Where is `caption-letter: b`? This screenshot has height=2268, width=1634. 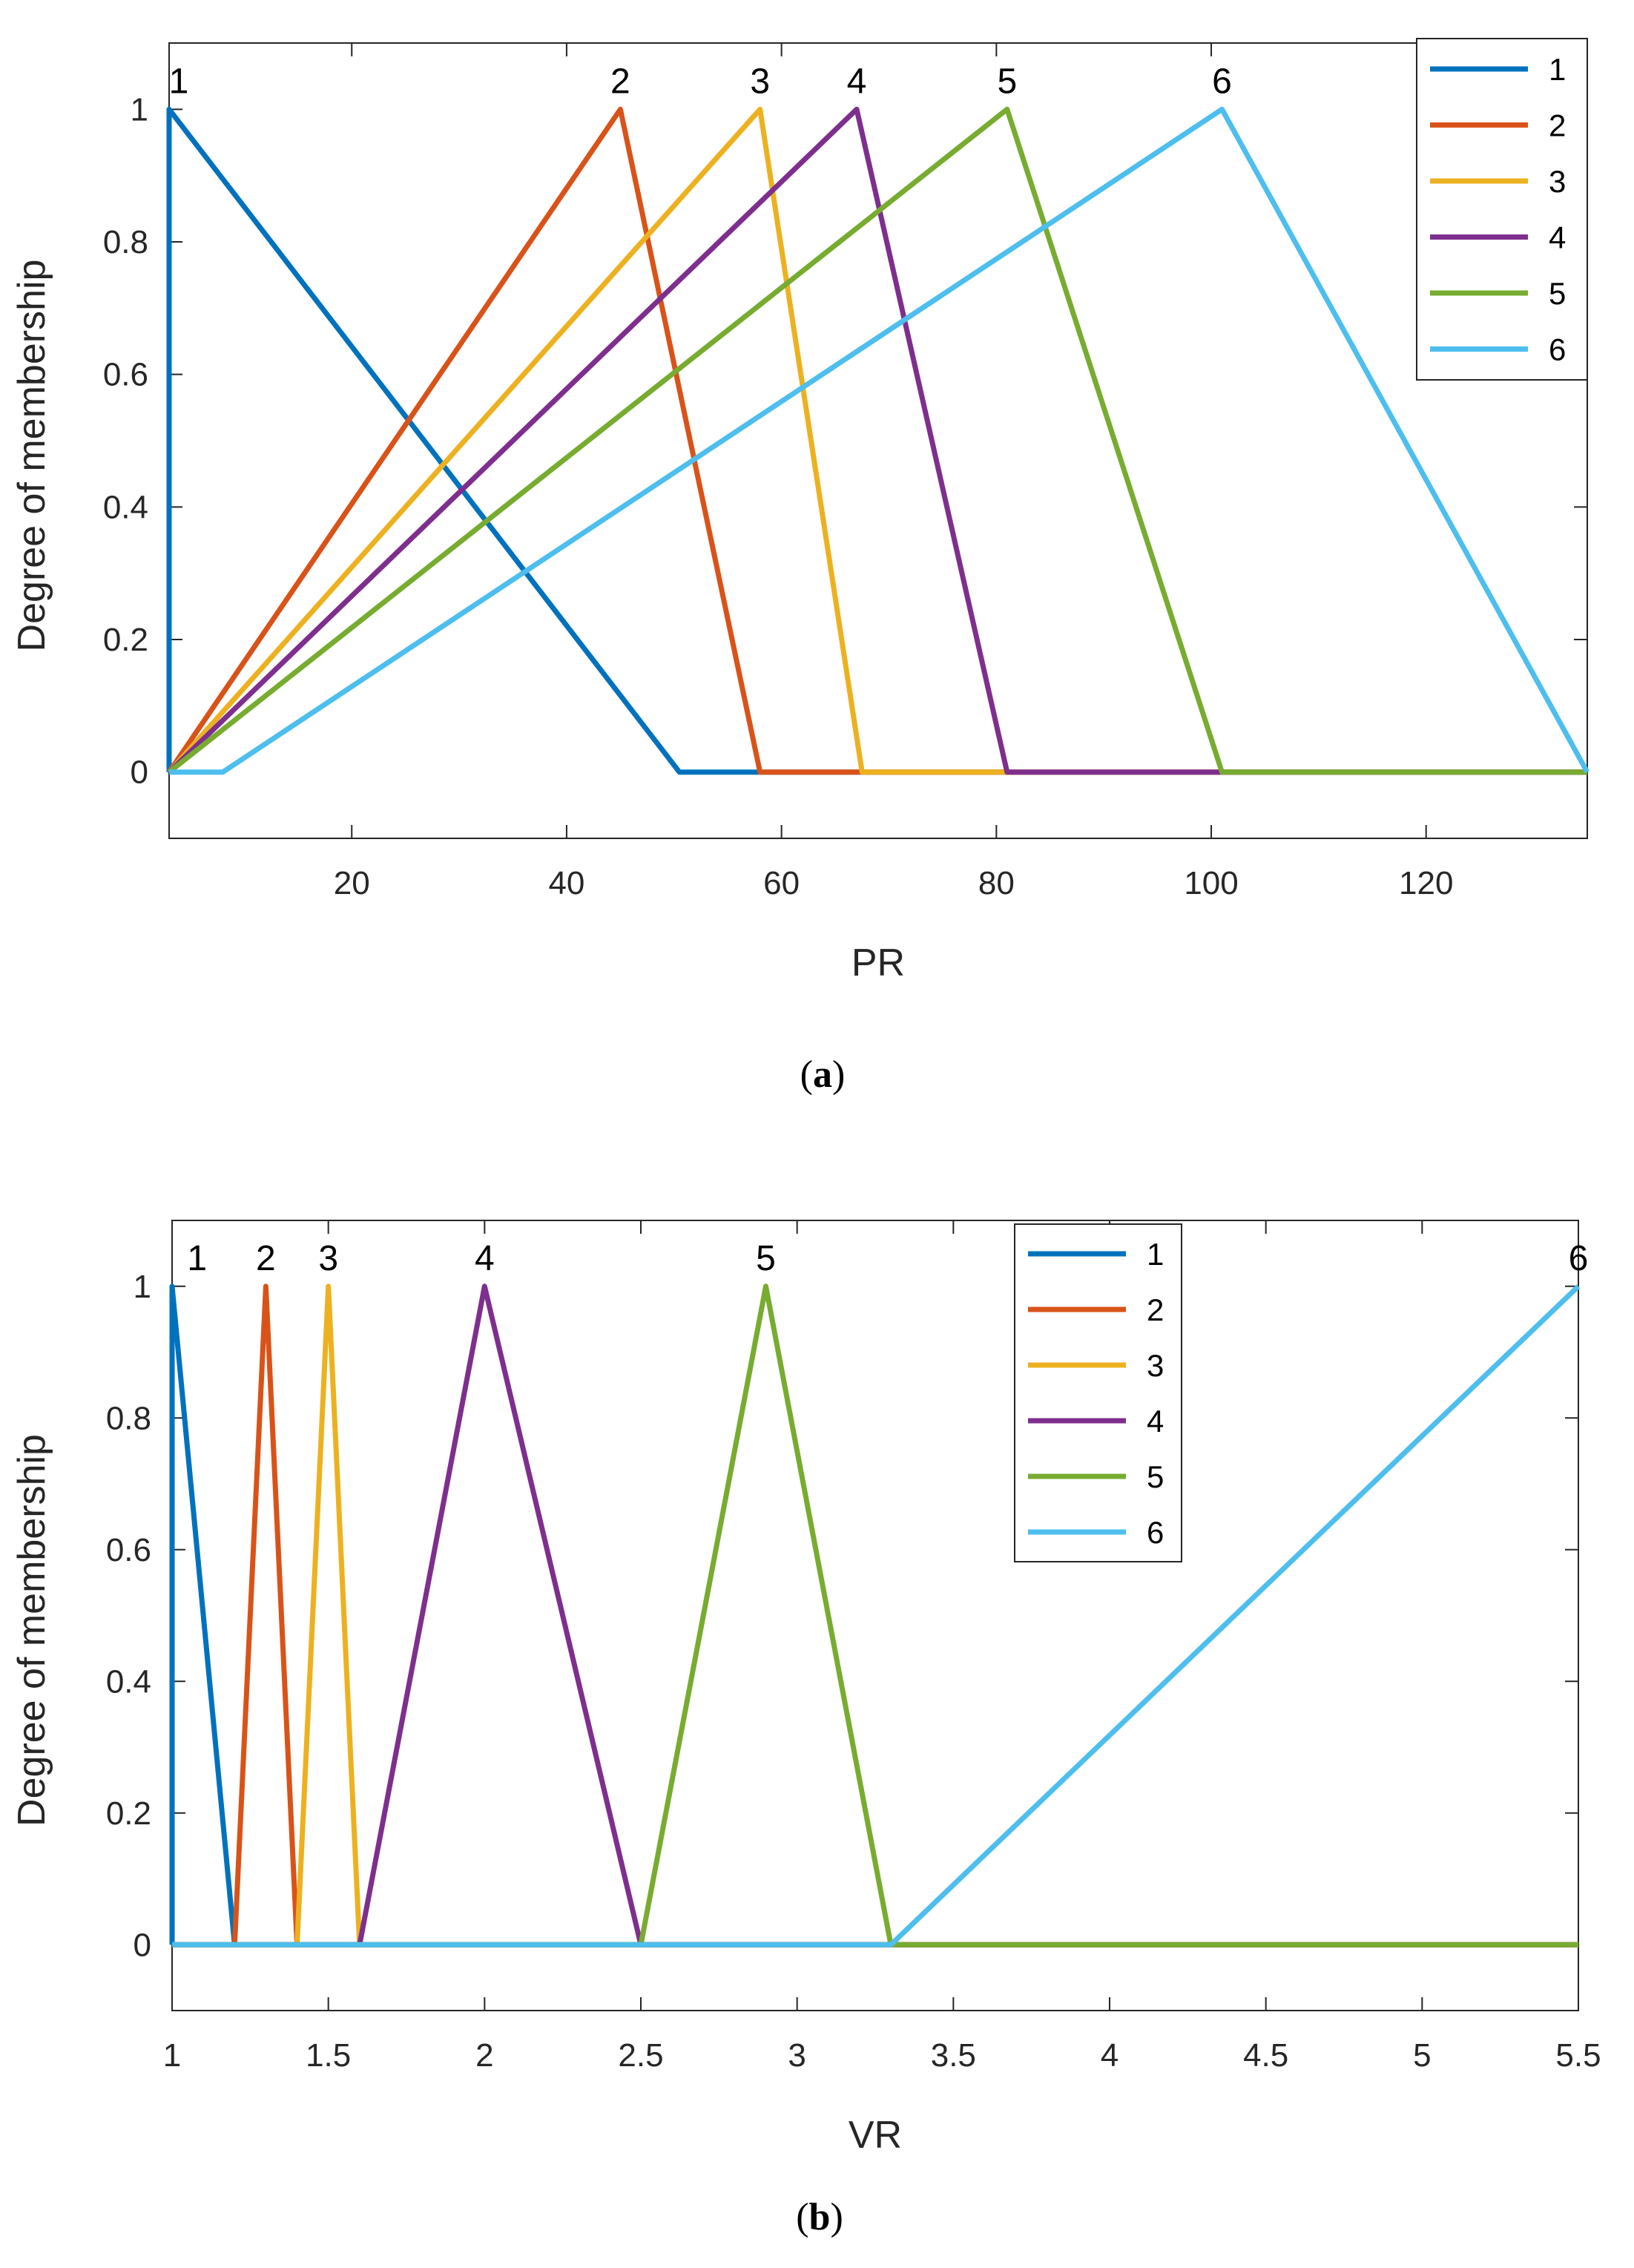 caption-letter: b is located at coordinates (820, 2217).